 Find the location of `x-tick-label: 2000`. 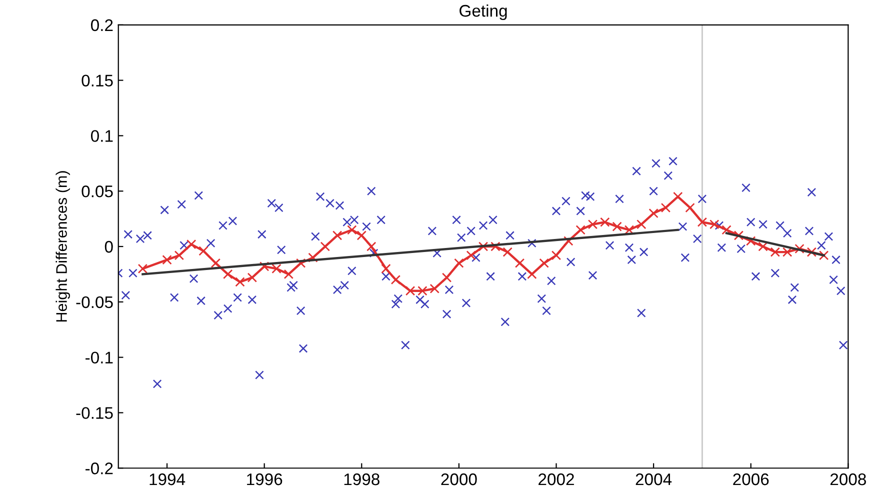

x-tick-label: 2000 is located at coordinates (459, 479).